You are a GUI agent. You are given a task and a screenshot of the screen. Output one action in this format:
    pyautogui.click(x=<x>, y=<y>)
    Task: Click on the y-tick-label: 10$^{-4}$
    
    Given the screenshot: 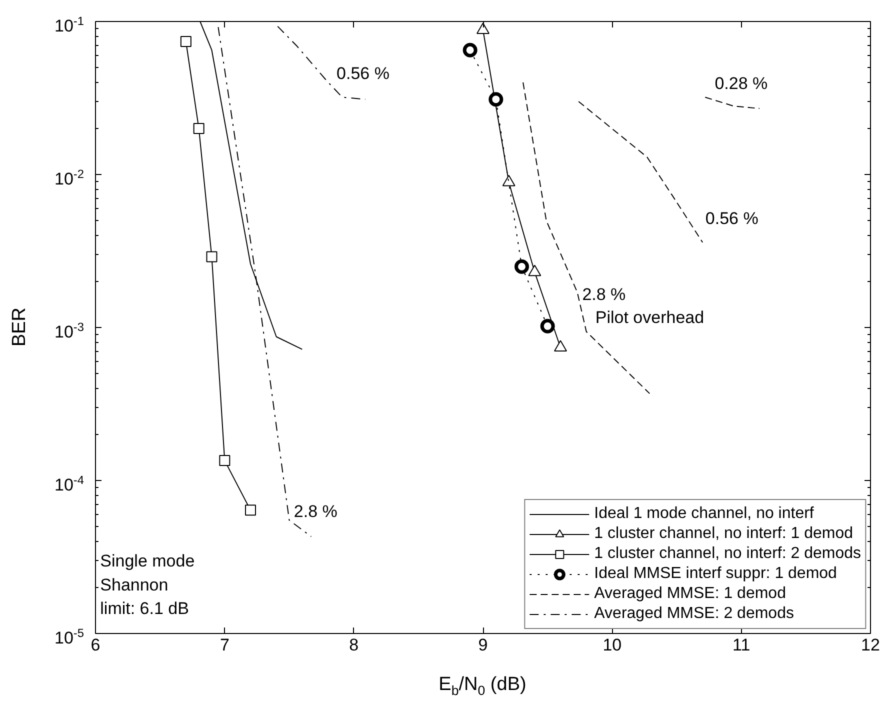 What is the action you would take?
    pyautogui.click(x=69, y=484)
    